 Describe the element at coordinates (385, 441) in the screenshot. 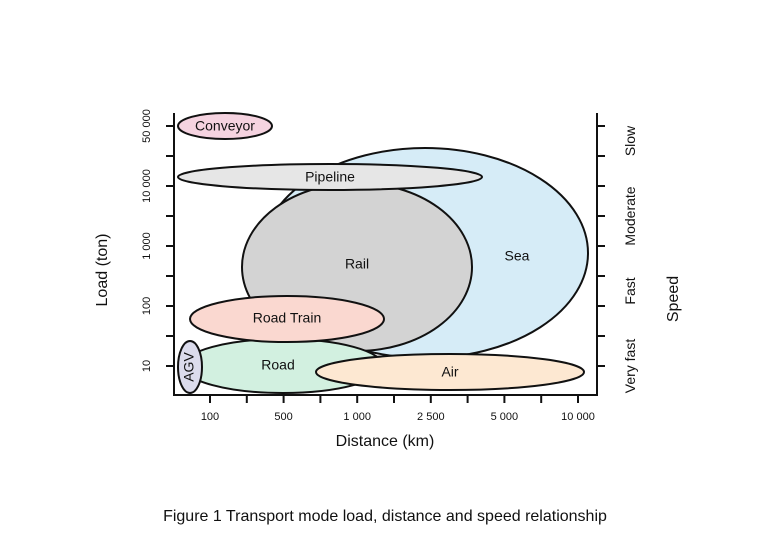

I see `x-axis-label: Distance (km)` at that location.